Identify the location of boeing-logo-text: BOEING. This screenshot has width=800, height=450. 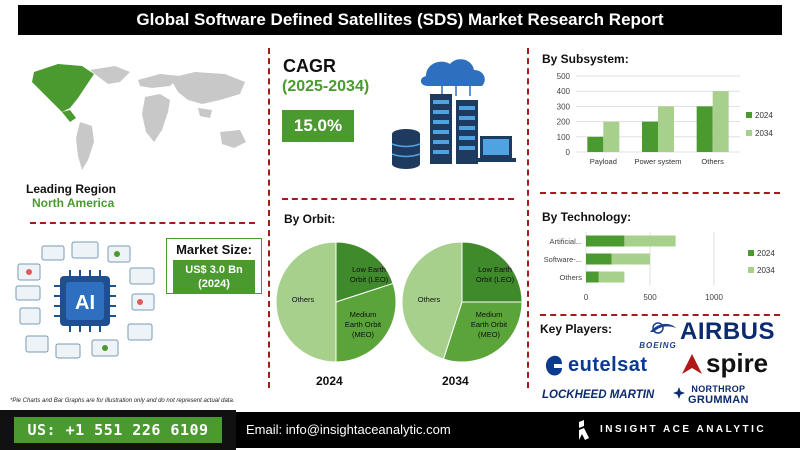
(658, 345).